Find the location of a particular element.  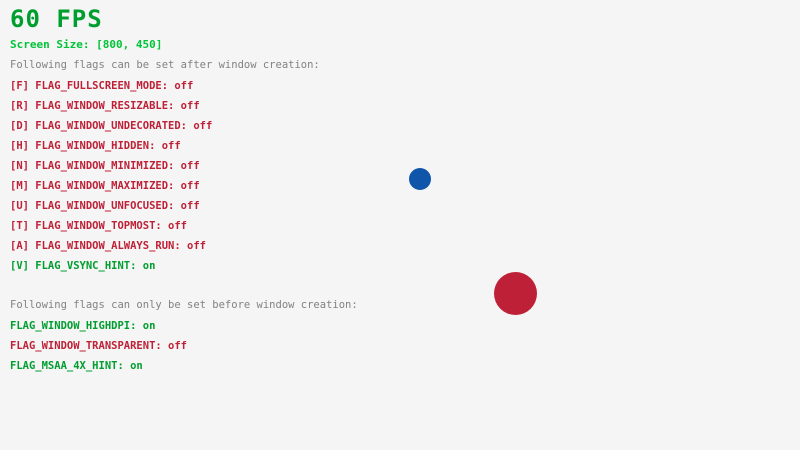

flag-window-unfocused: [U] FLAG_WINDOW_UNFOCUSED: off is located at coordinates (105, 206).